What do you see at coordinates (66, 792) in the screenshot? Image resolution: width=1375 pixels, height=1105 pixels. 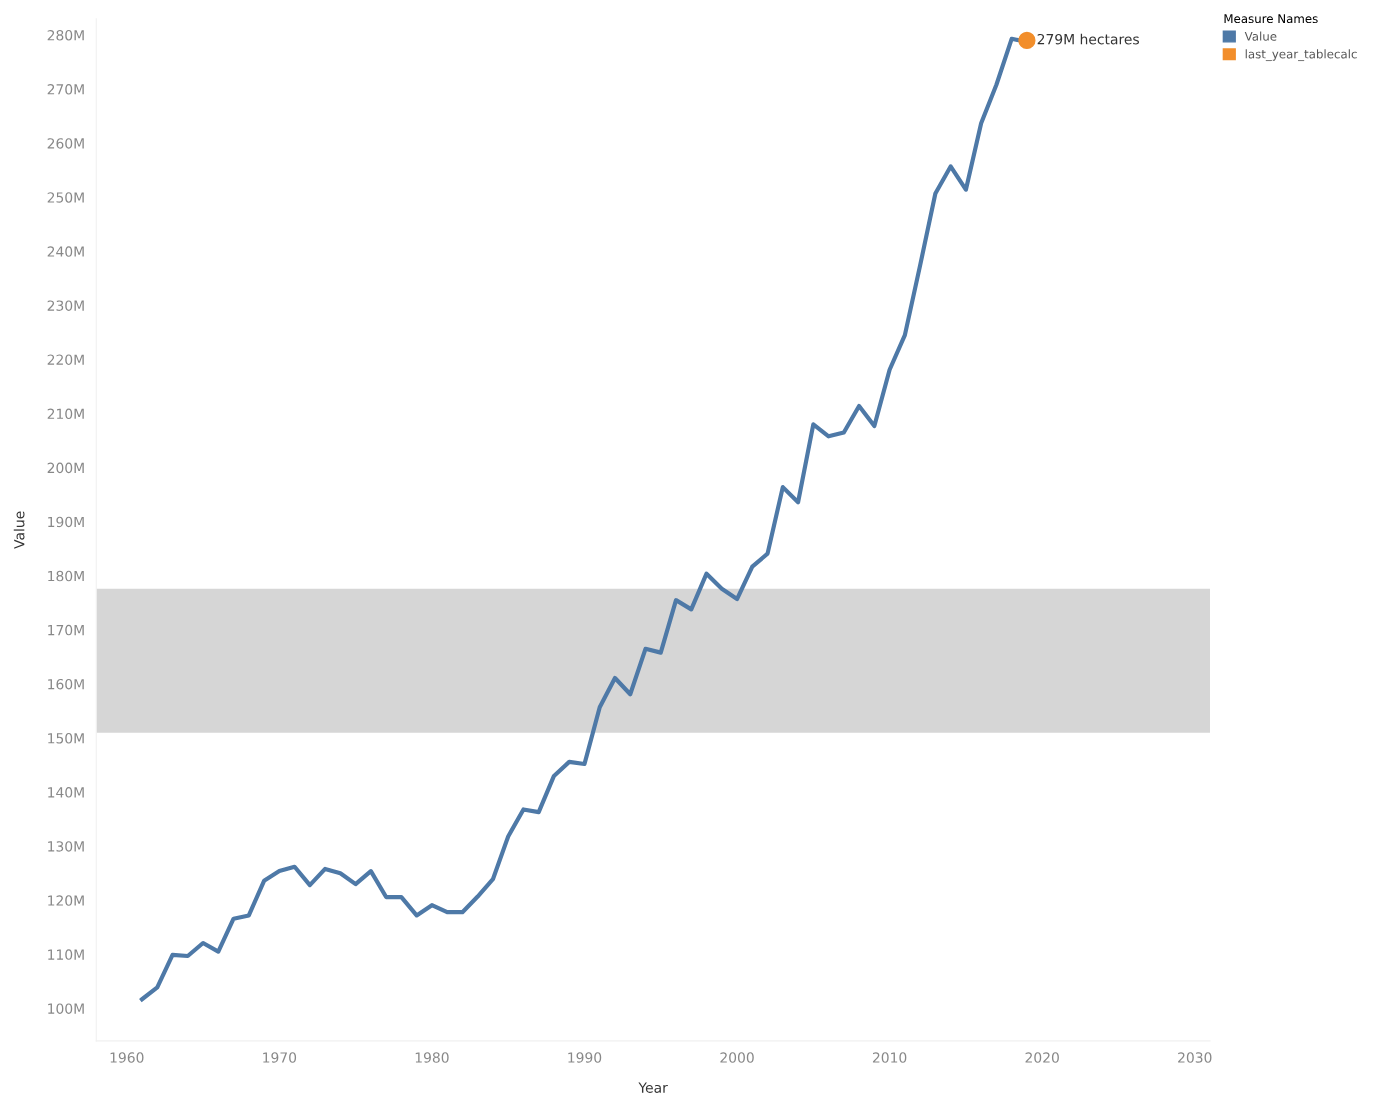 I see `y-tick-label: 140M` at bounding box center [66, 792].